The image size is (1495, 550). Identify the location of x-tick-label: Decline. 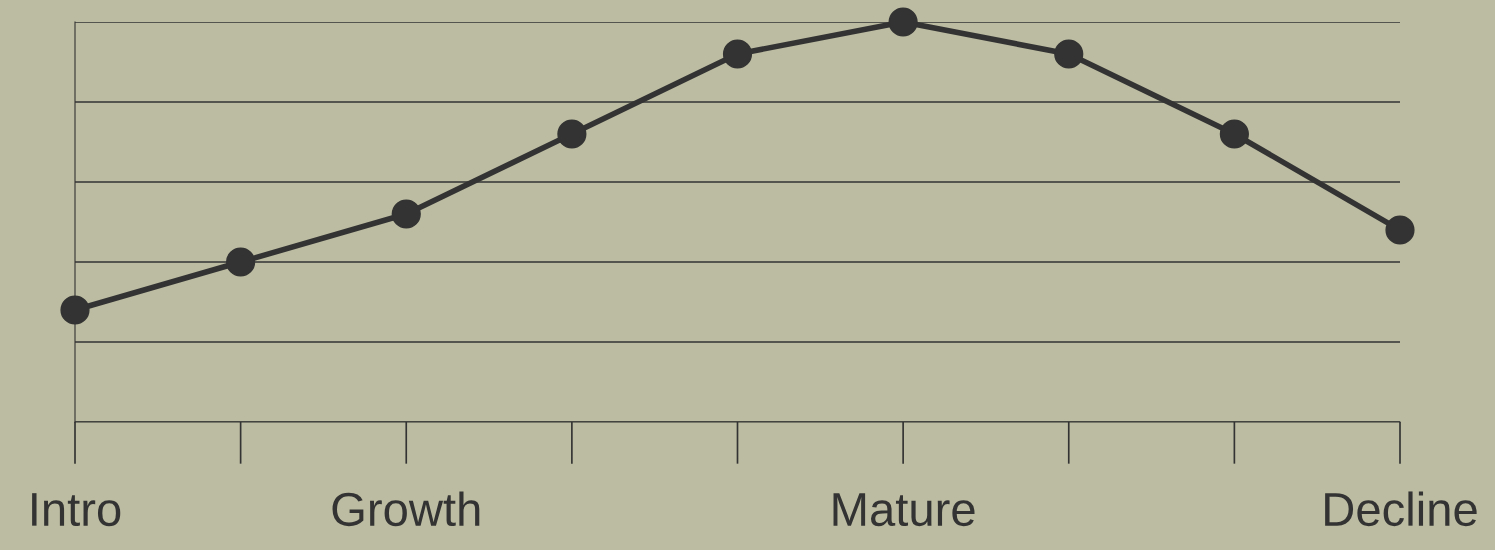
(1401, 509).